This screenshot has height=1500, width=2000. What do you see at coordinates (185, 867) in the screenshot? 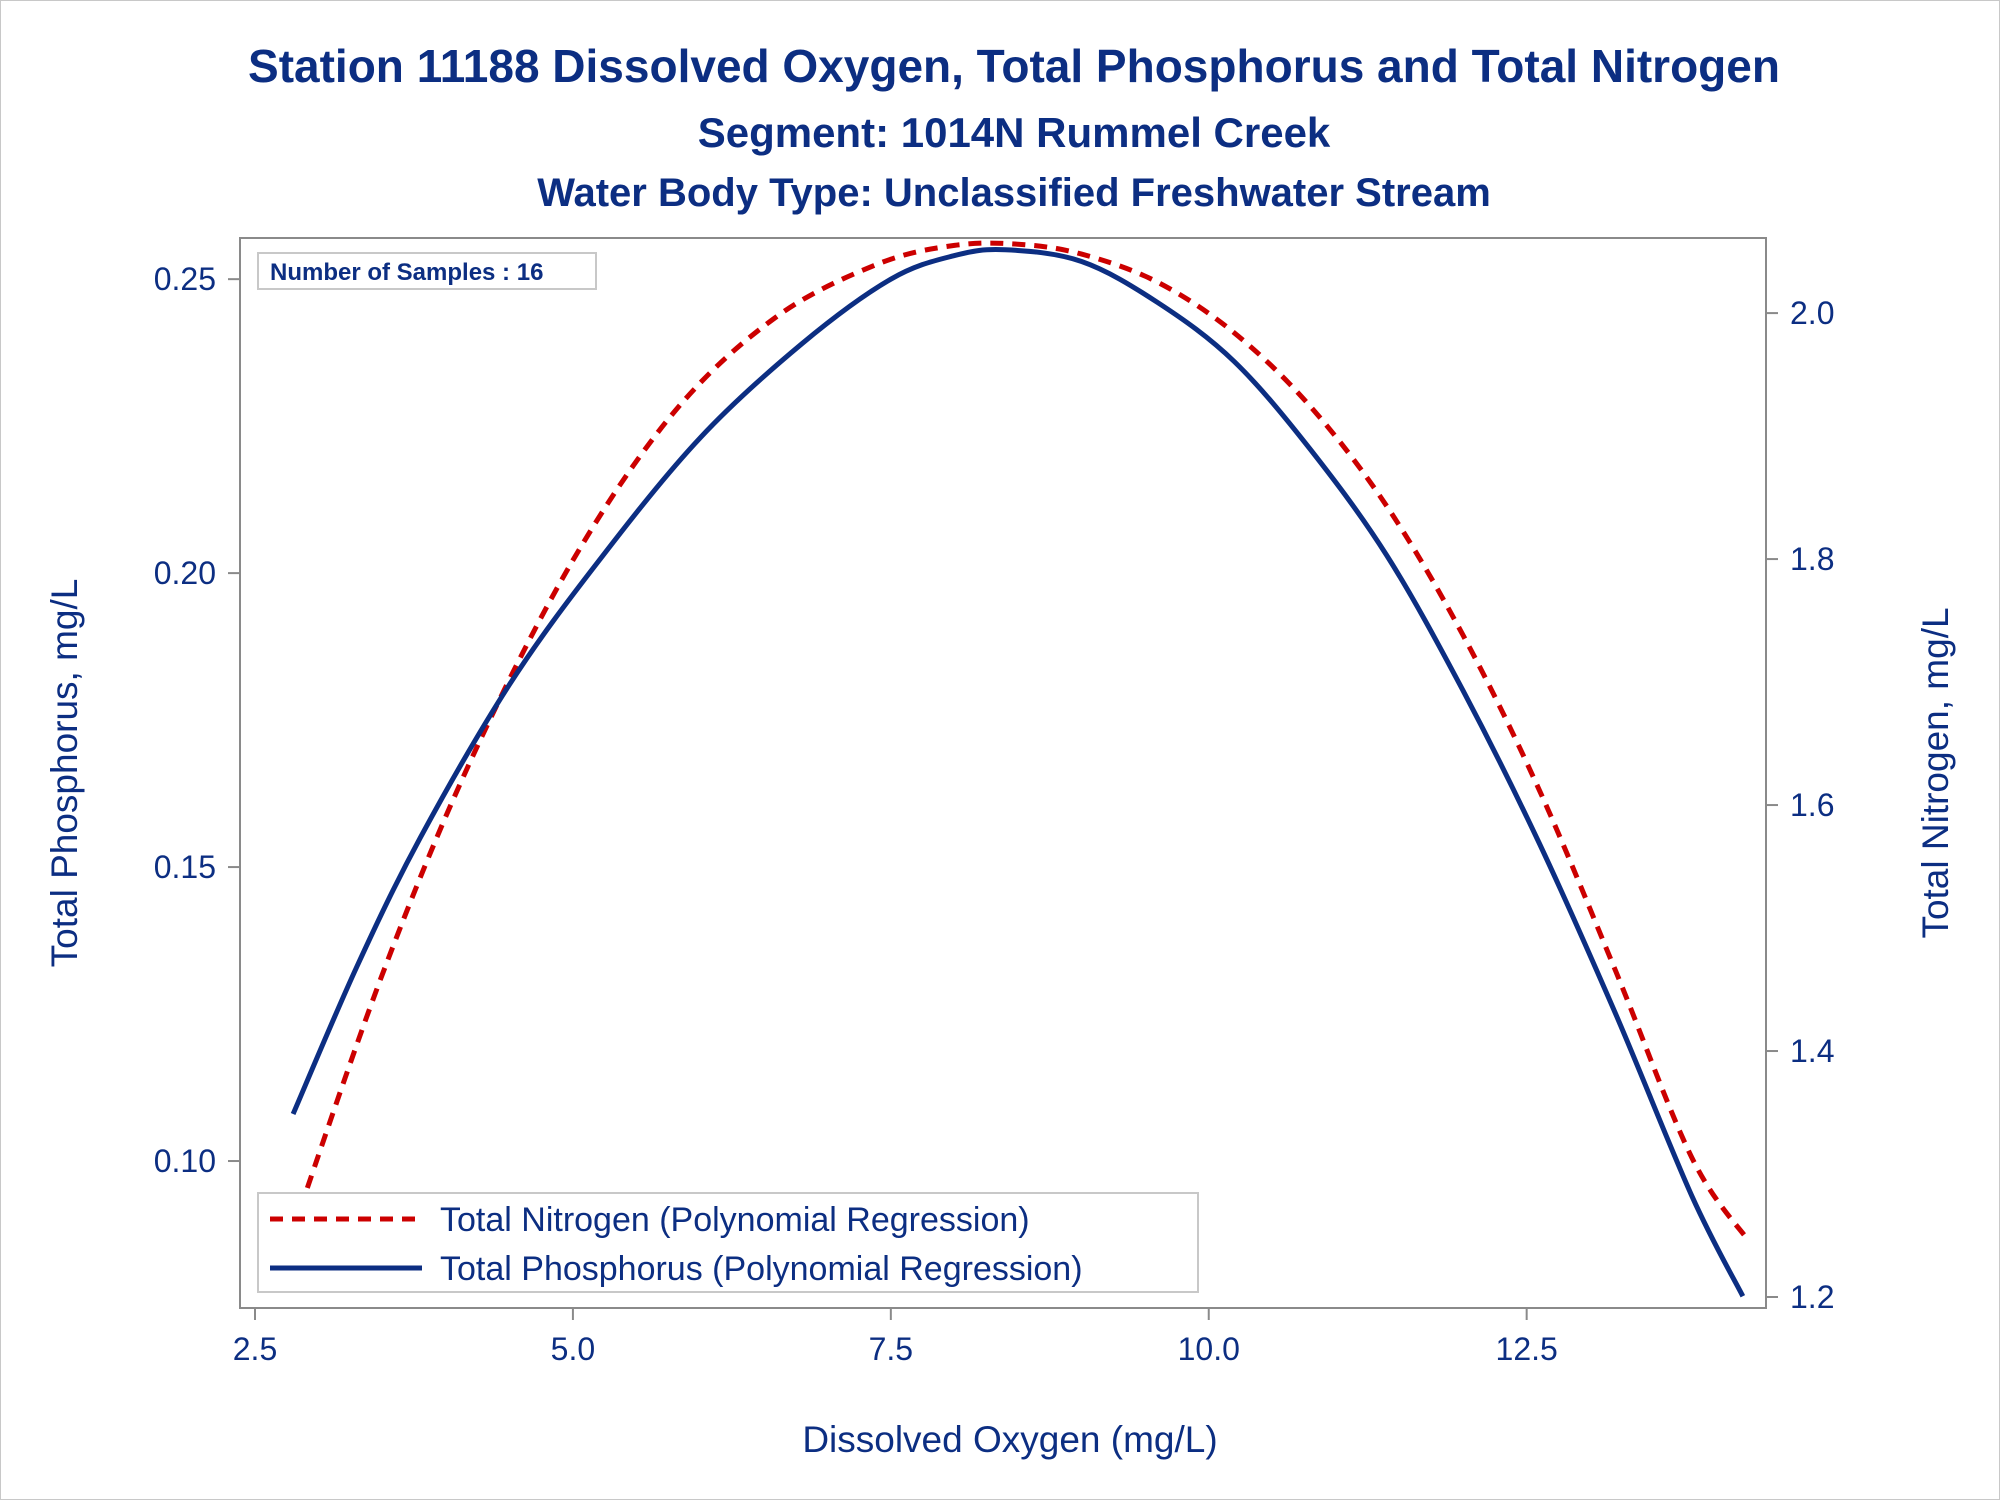
I see `y-tick-label: 0.15` at bounding box center [185, 867].